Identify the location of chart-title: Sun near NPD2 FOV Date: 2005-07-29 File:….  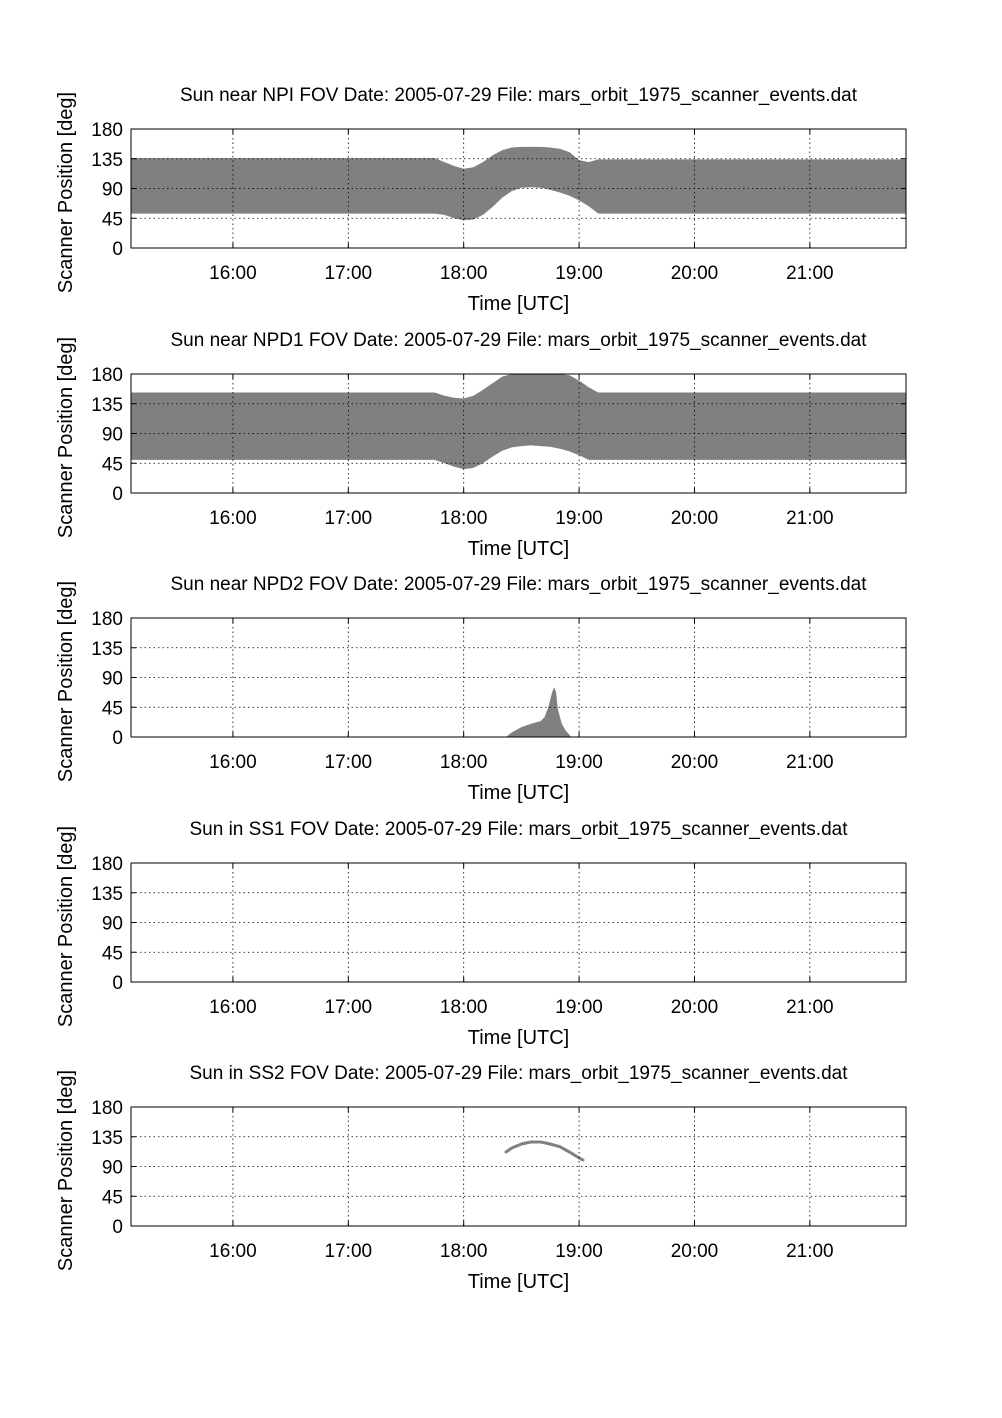
(518, 584).